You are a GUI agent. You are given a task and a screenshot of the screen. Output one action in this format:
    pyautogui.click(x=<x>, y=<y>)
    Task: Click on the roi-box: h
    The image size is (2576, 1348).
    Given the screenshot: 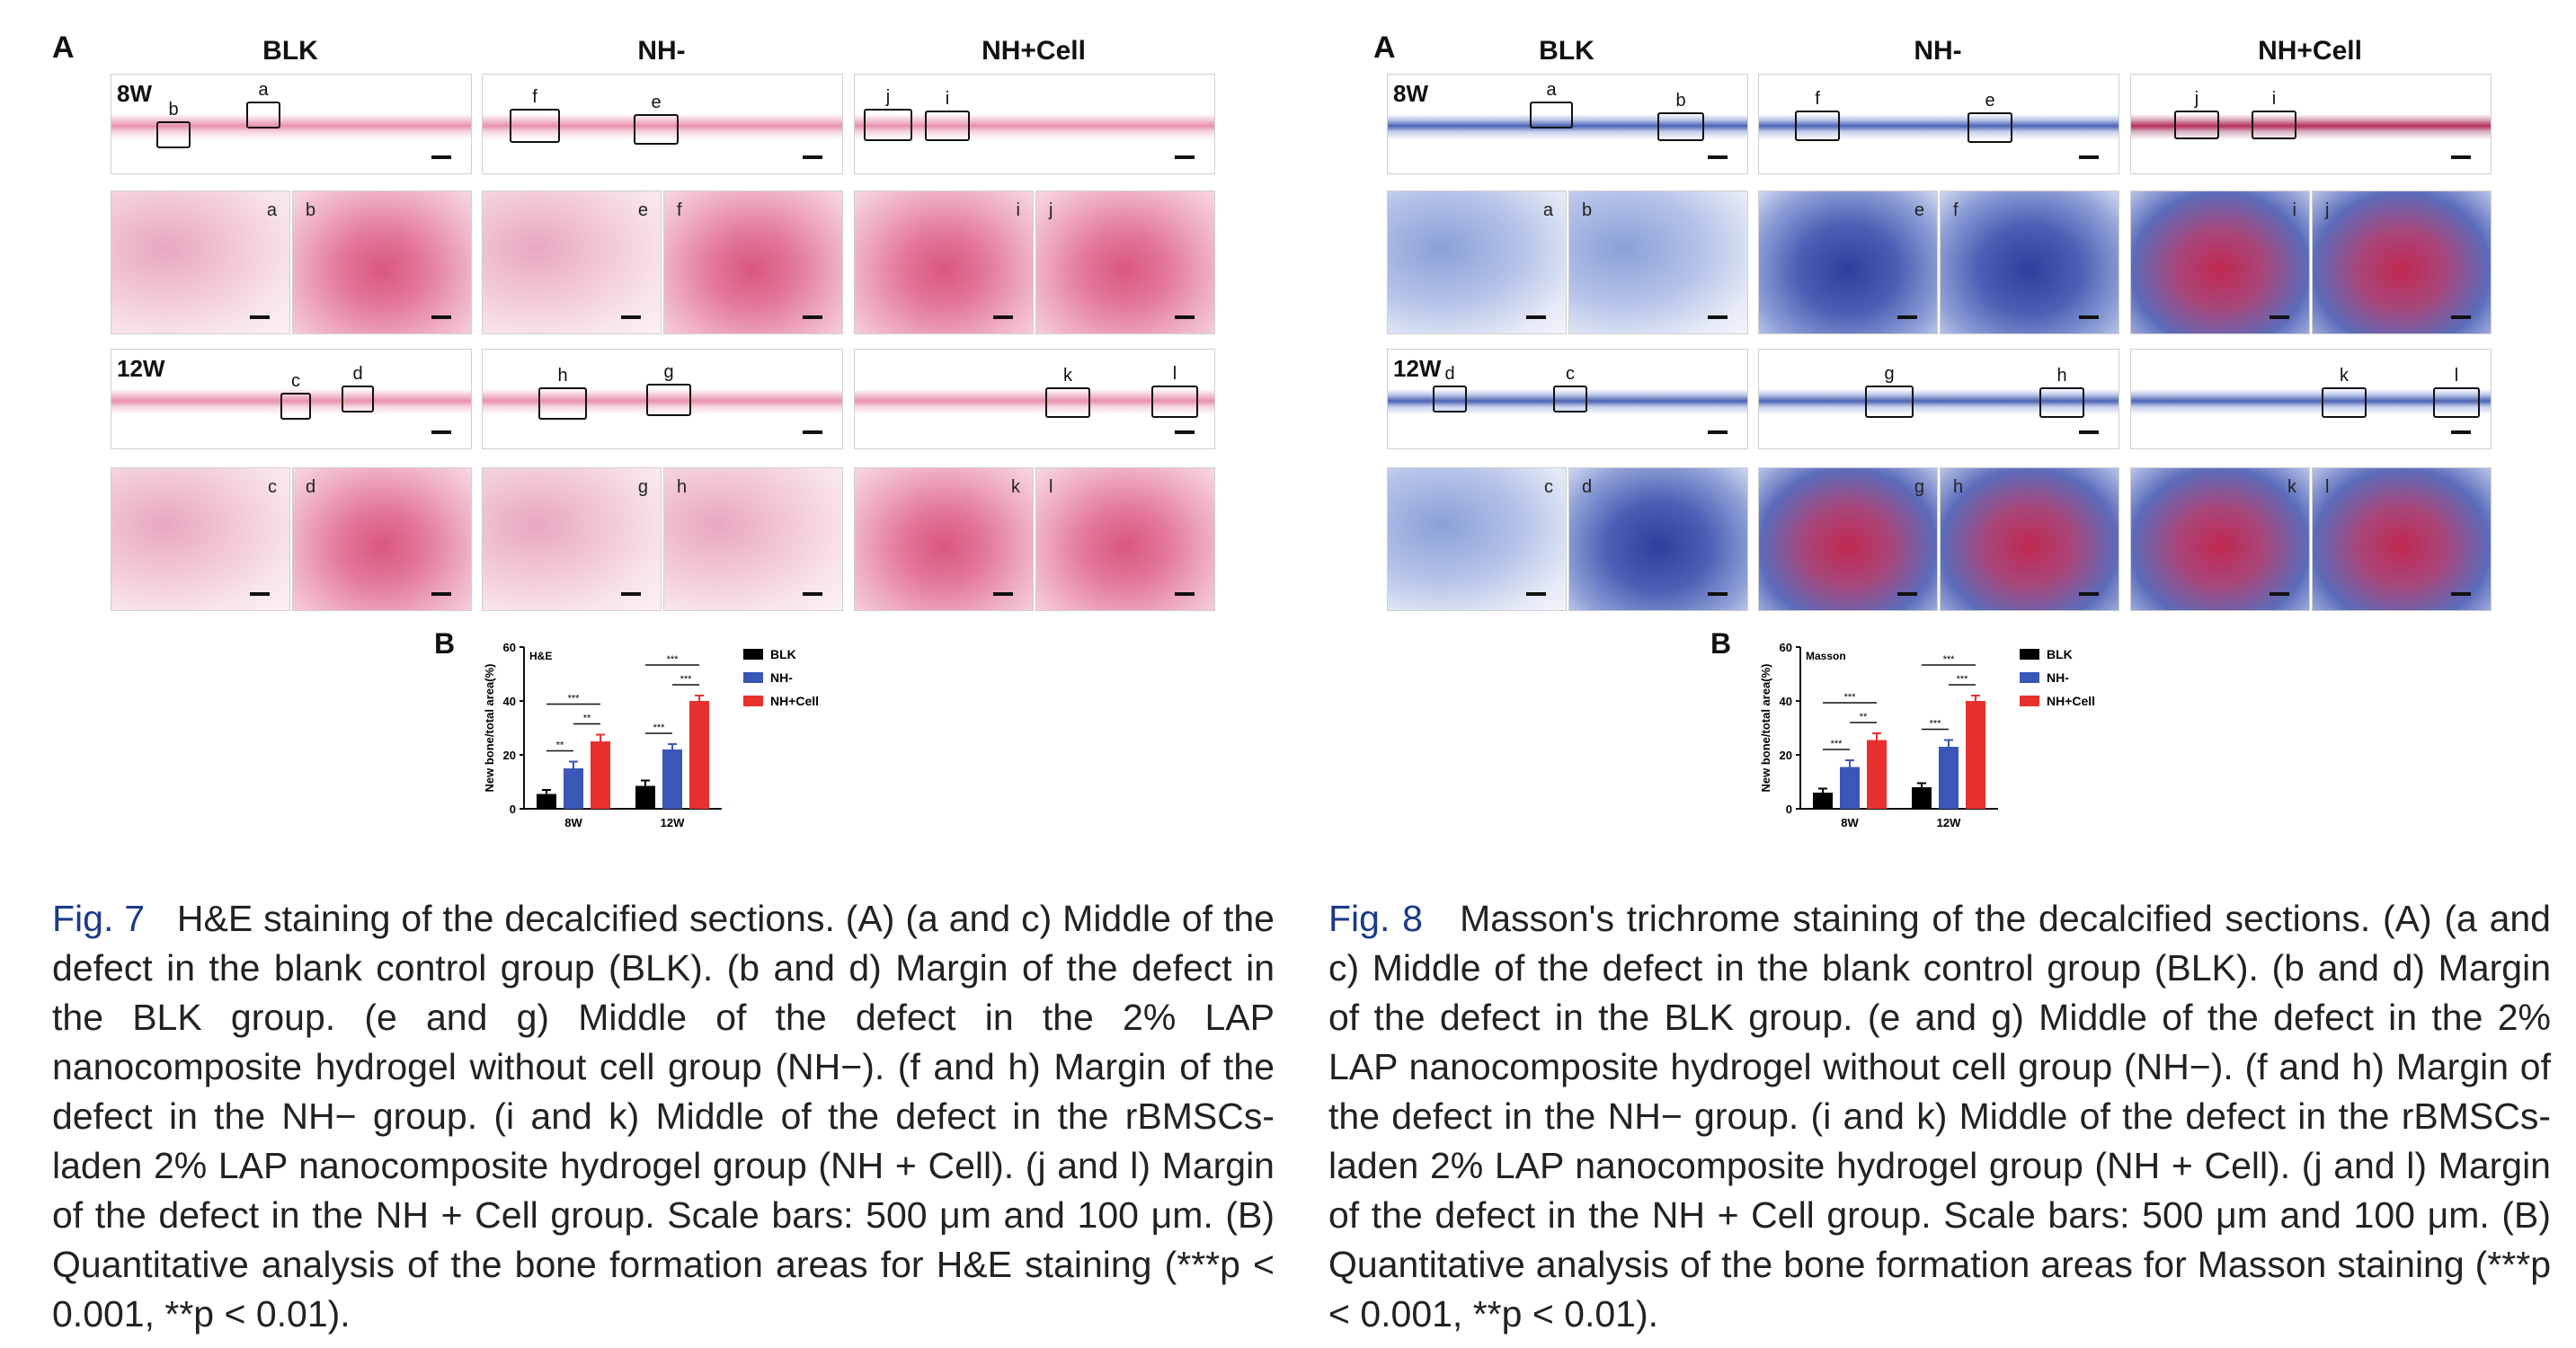 What is the action you would take?
    pyautogui.click(x=2061, y=392)
    